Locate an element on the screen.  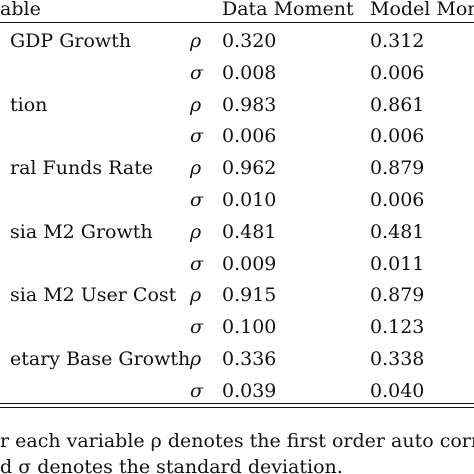
row-model-moment: 0.123 is located at coordinates (397, 327).